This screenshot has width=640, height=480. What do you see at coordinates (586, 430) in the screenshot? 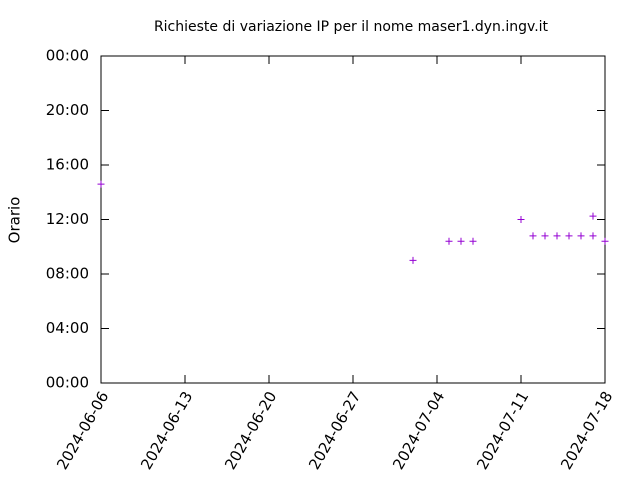
I see `x-tick-label: 2024-07-18` at bounding box center [586, 430].